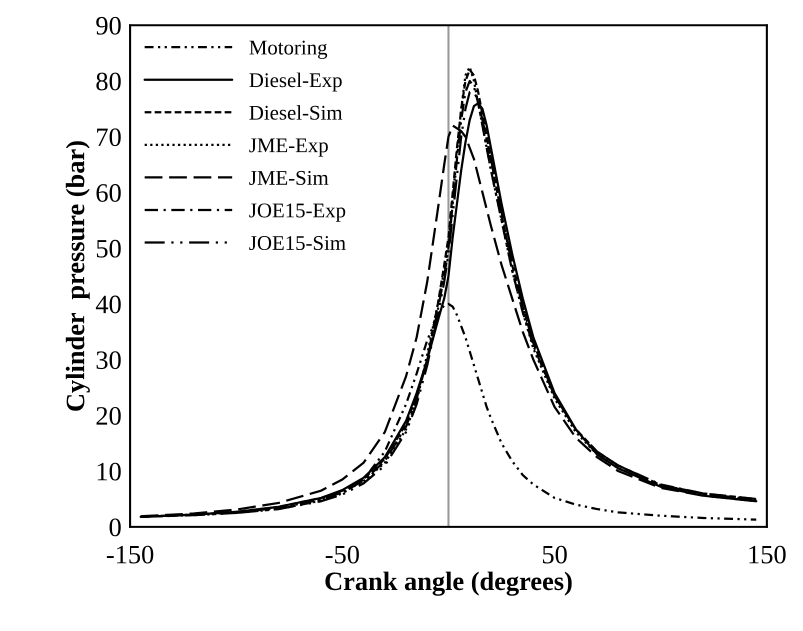 The image size is (803, 631). I want to click on legend-label: JOE15-Exp, so click(297, 212).